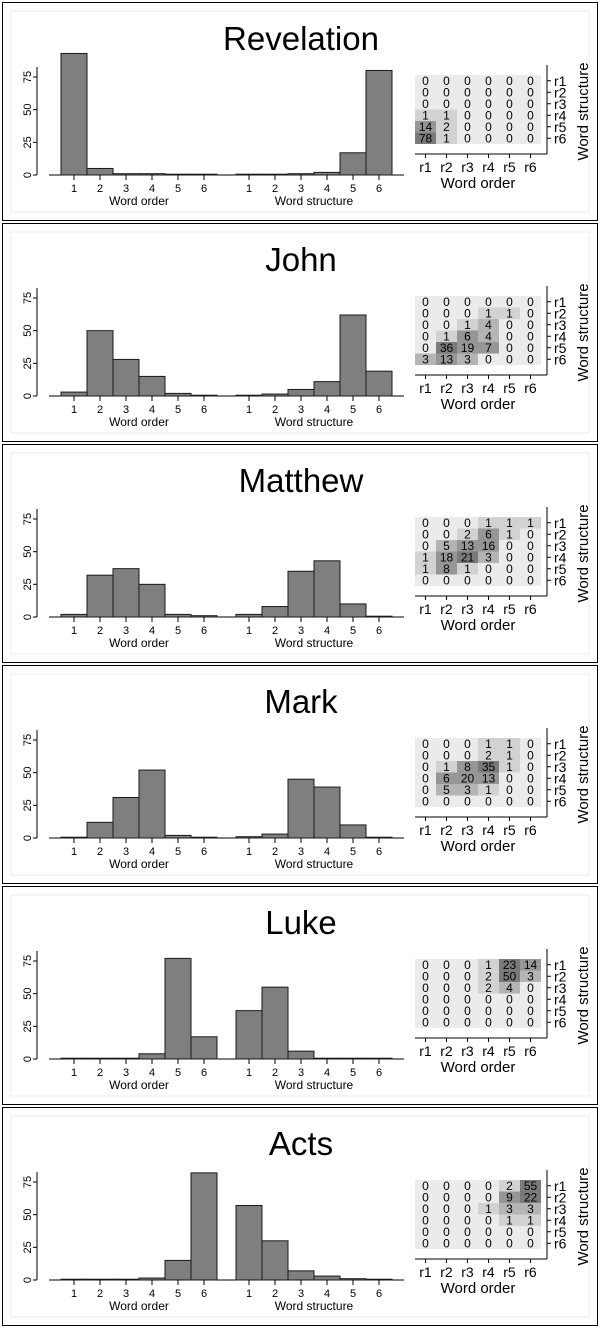  Describe the element at coordinates (488, 348) in the screenshot. I see `heatmap-value: 7` at that location.